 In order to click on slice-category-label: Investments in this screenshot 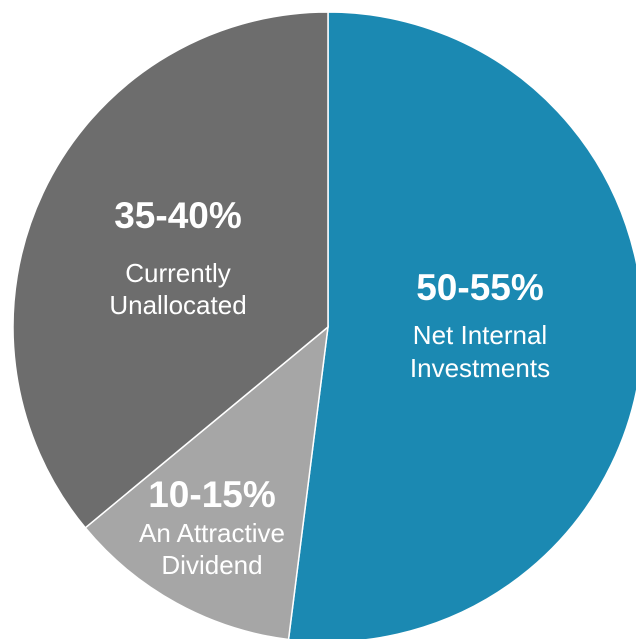, I will do `click(480, 368)`.